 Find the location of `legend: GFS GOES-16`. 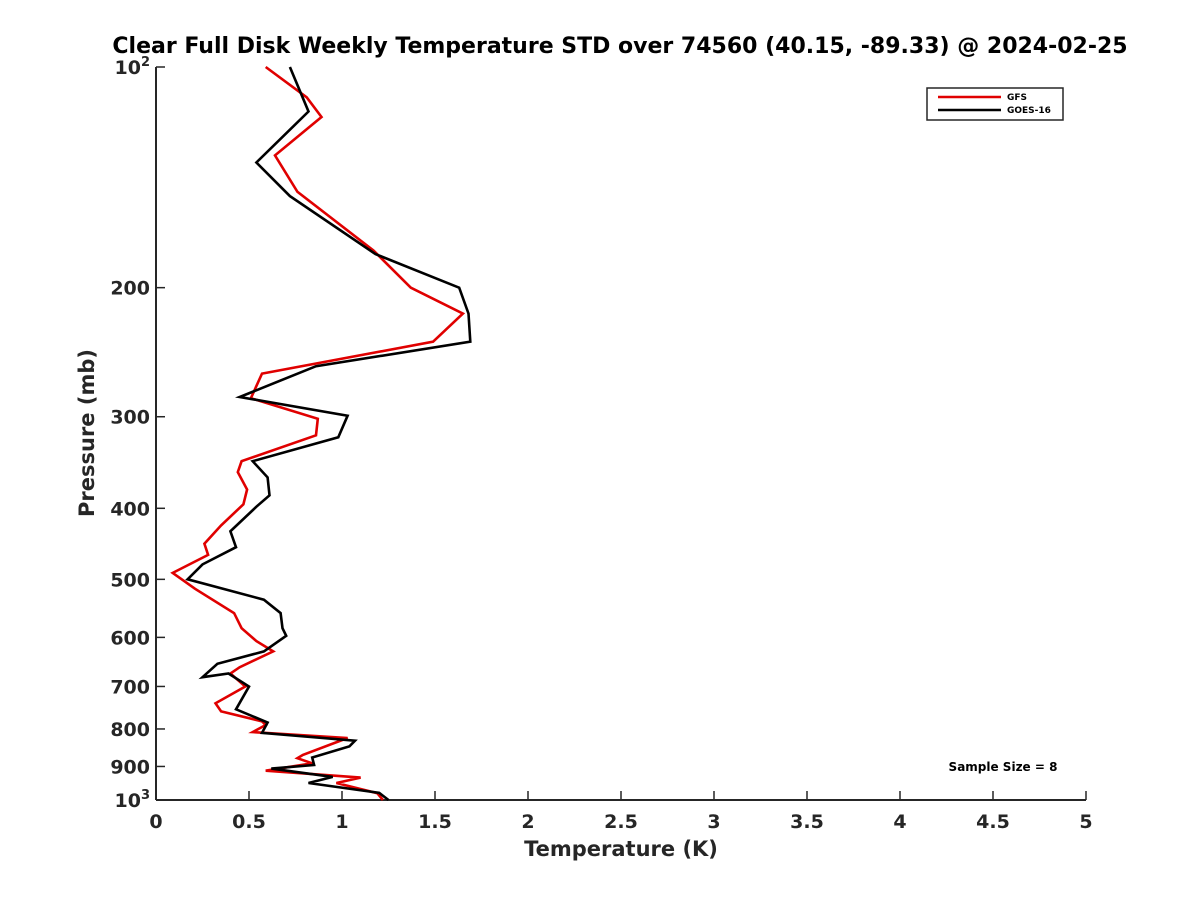

legend: GFS GOES-16 is located at coordinates (995, 104).